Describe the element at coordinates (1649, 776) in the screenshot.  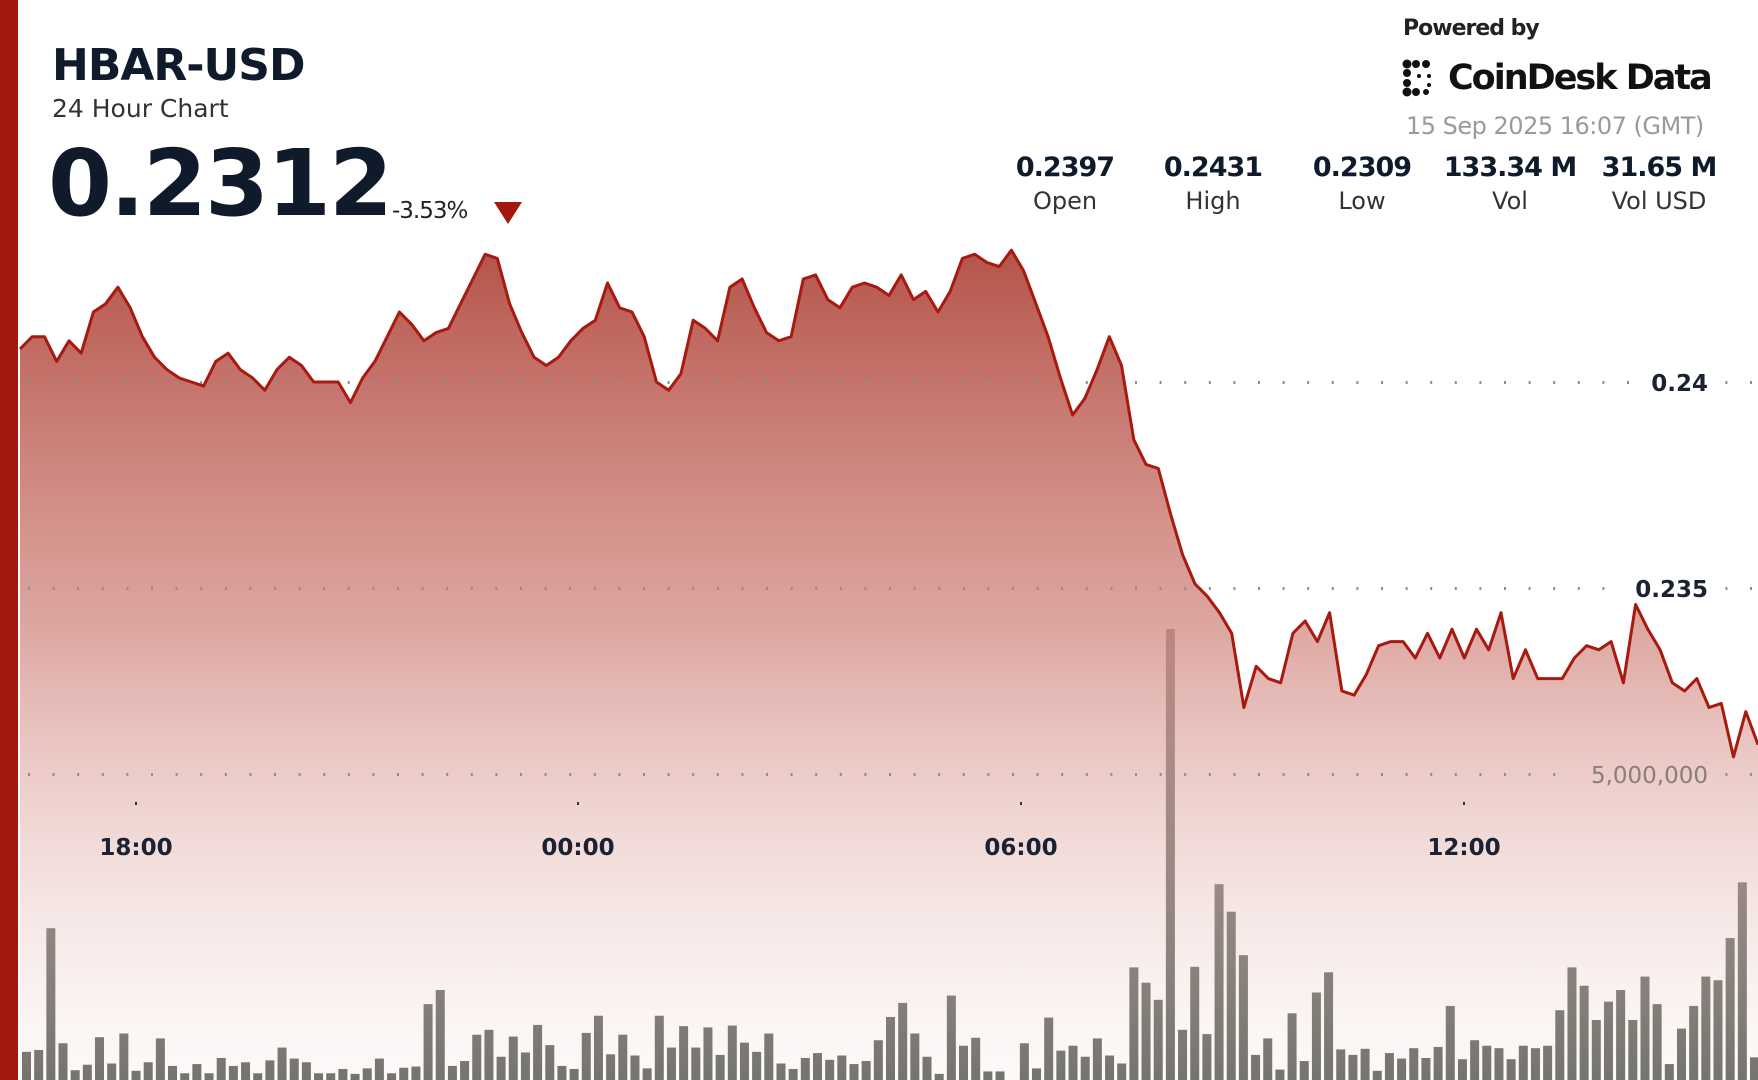
I see `volume-tick-label: 5,000,000` at that location.